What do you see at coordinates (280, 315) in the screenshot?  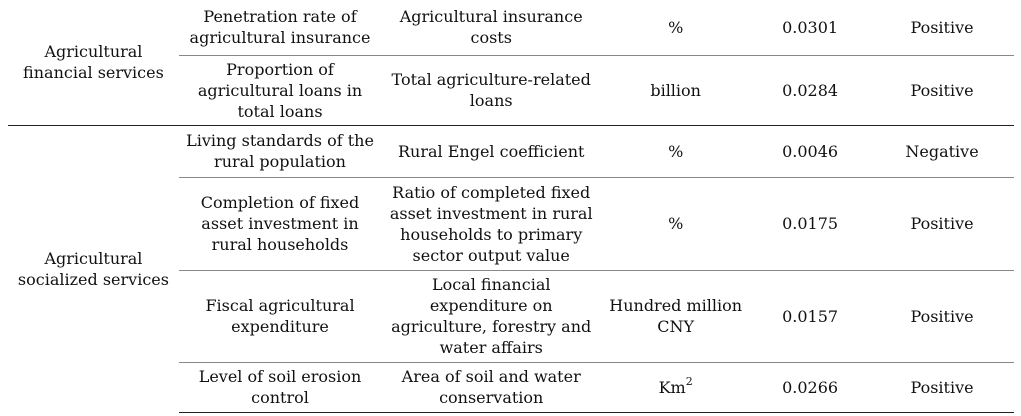 I see `indicator-cell: Fiscal agricultural expenditure` at bounding box center [280, 315].